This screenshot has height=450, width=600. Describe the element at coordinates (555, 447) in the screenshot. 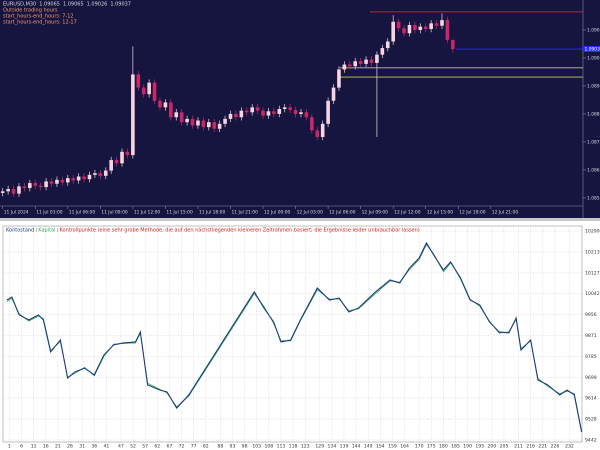

I see `x-tick-label: 226` at that location.